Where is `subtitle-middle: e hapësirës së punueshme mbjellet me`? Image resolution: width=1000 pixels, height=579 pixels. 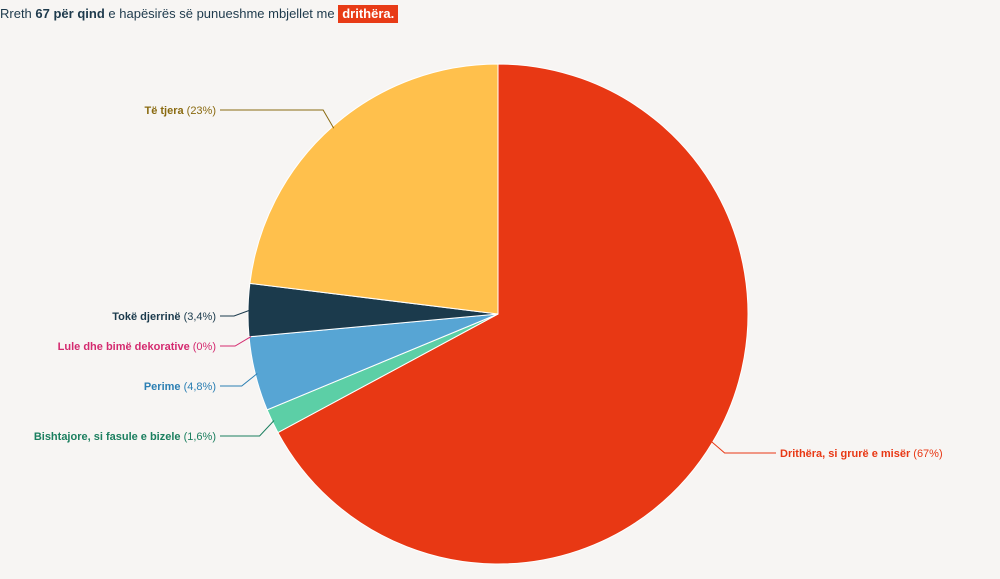
subtitle-middle: e hapësirës së punueshme mbjellet me is located at coordinates (221, 13).